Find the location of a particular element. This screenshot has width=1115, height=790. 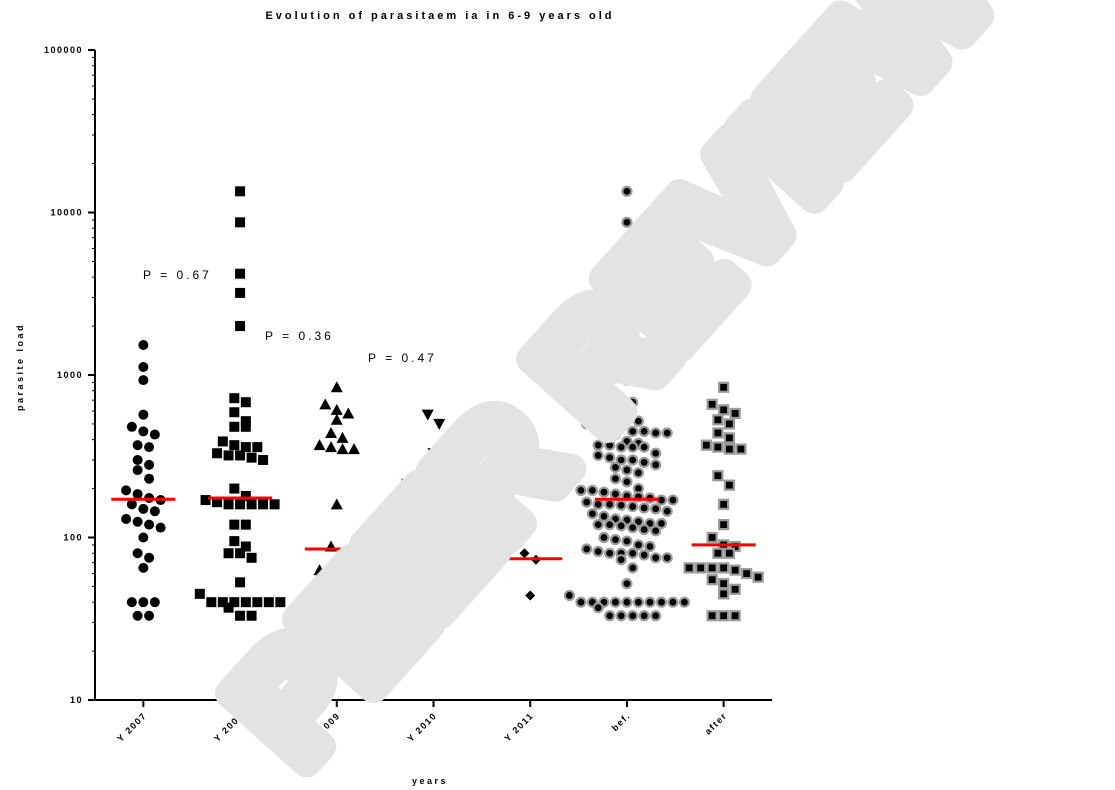

y-tick-label: 10000 is located at coordinates (66, 213).